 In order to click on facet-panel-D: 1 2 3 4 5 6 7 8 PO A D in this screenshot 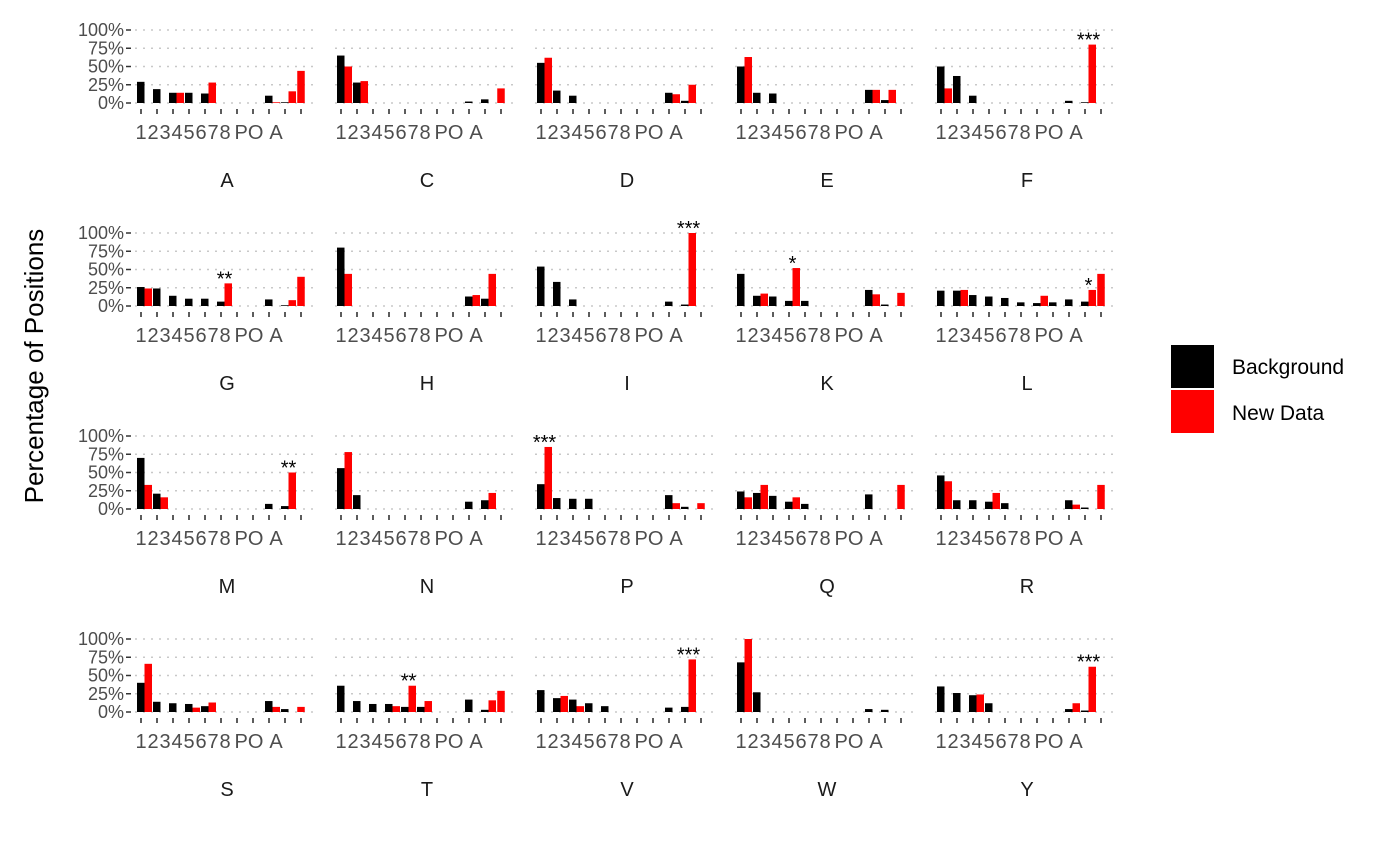, I will do `click(626, 110)`.